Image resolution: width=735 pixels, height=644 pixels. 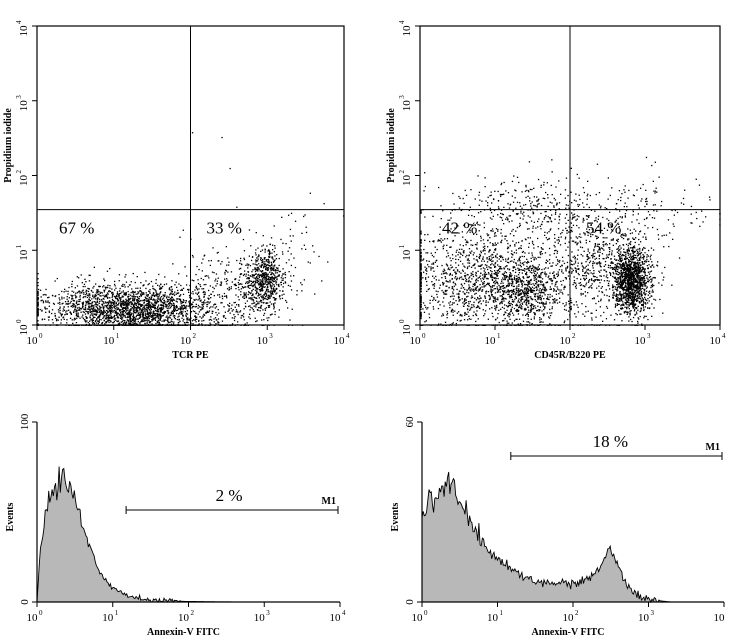 What do you see at coordinates (342, 339) in the screenshot?
I see `x-tick-label-group: 10 4` at bounding box center [342, 339].